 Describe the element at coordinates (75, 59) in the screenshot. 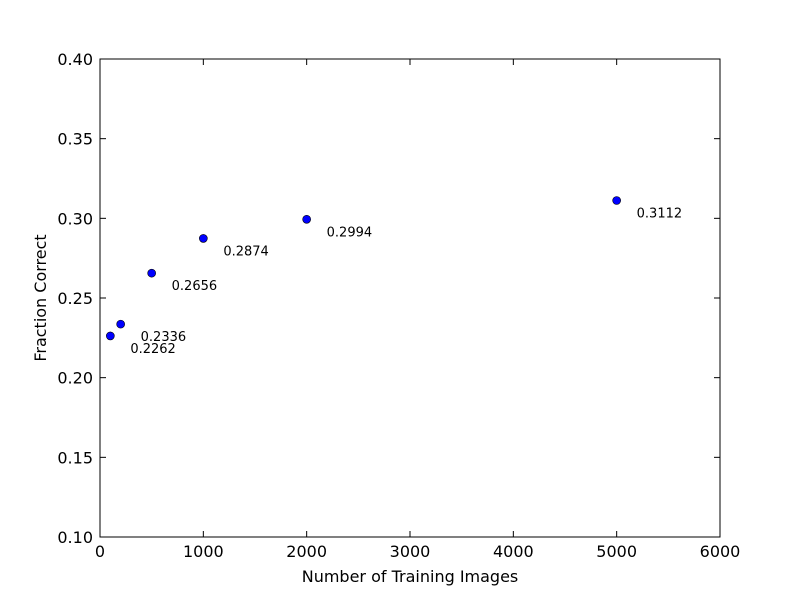

I see `y-tick-label-6: 0.40` at that location.